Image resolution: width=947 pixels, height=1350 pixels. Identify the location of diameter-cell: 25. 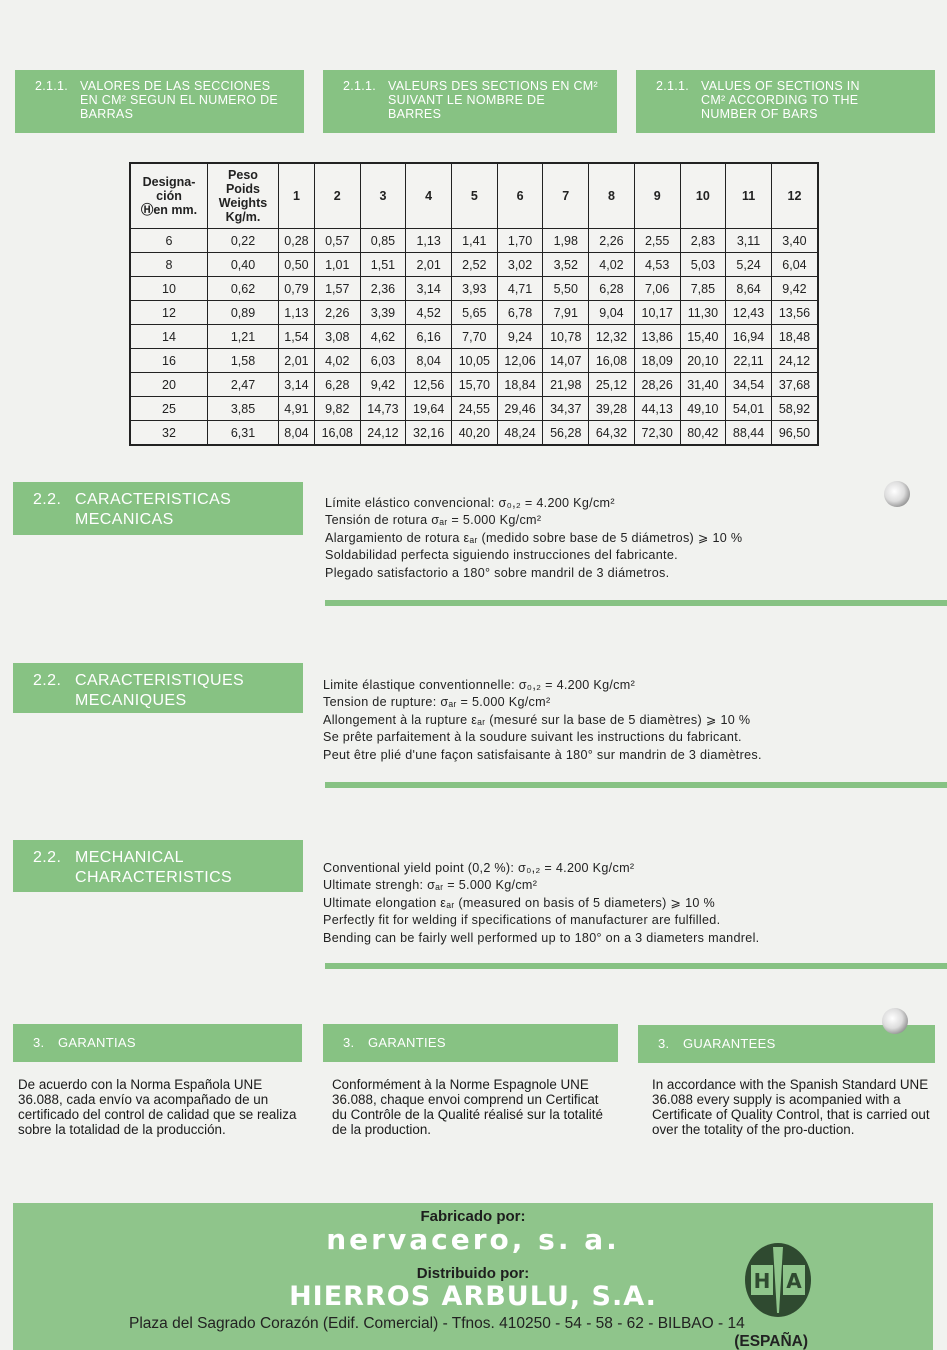
(168, 408).